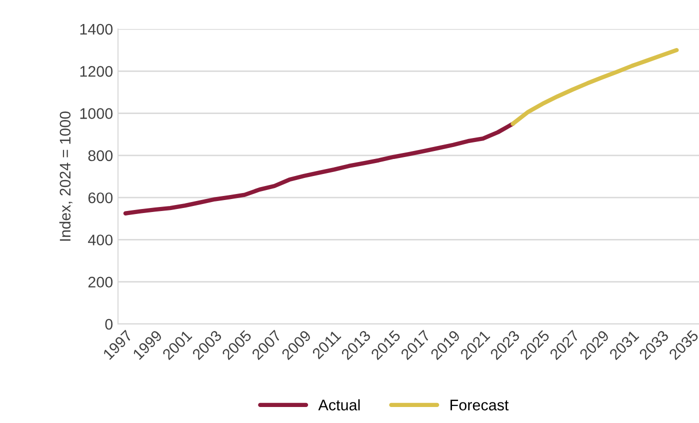  I want to click on legend-label: Actual, so click(339, 404).